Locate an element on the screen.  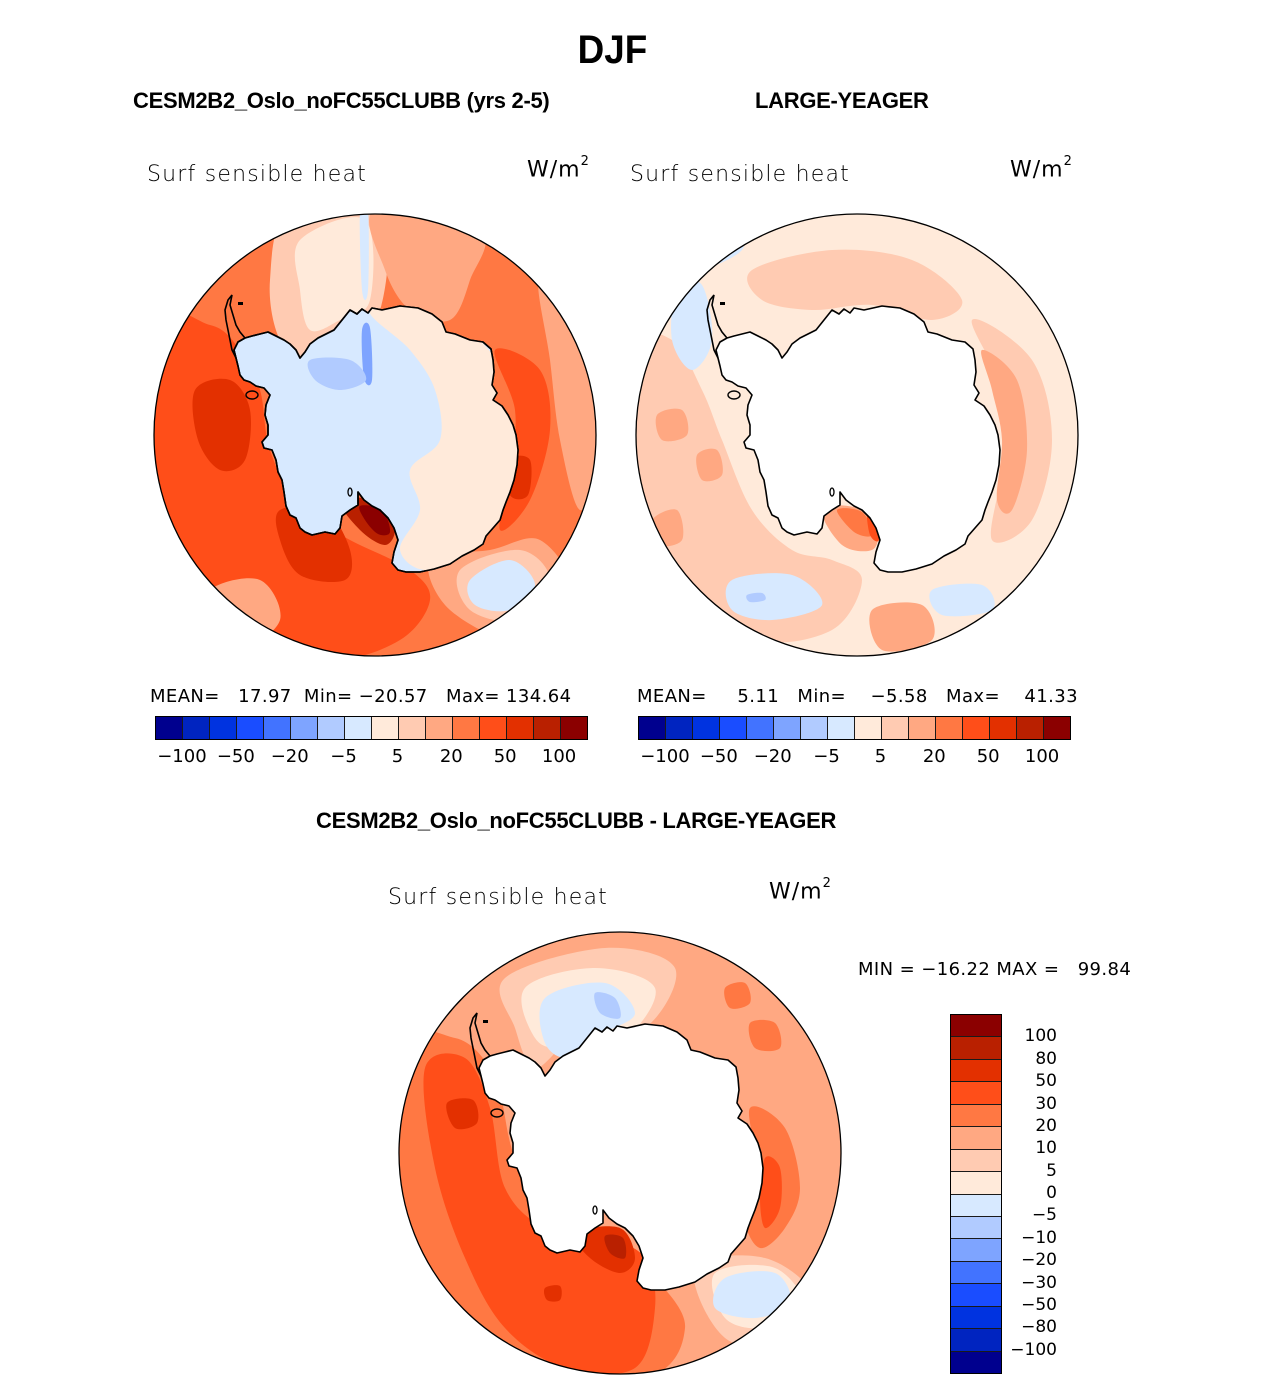
antarctica-land is located at coordinates (858, 439).